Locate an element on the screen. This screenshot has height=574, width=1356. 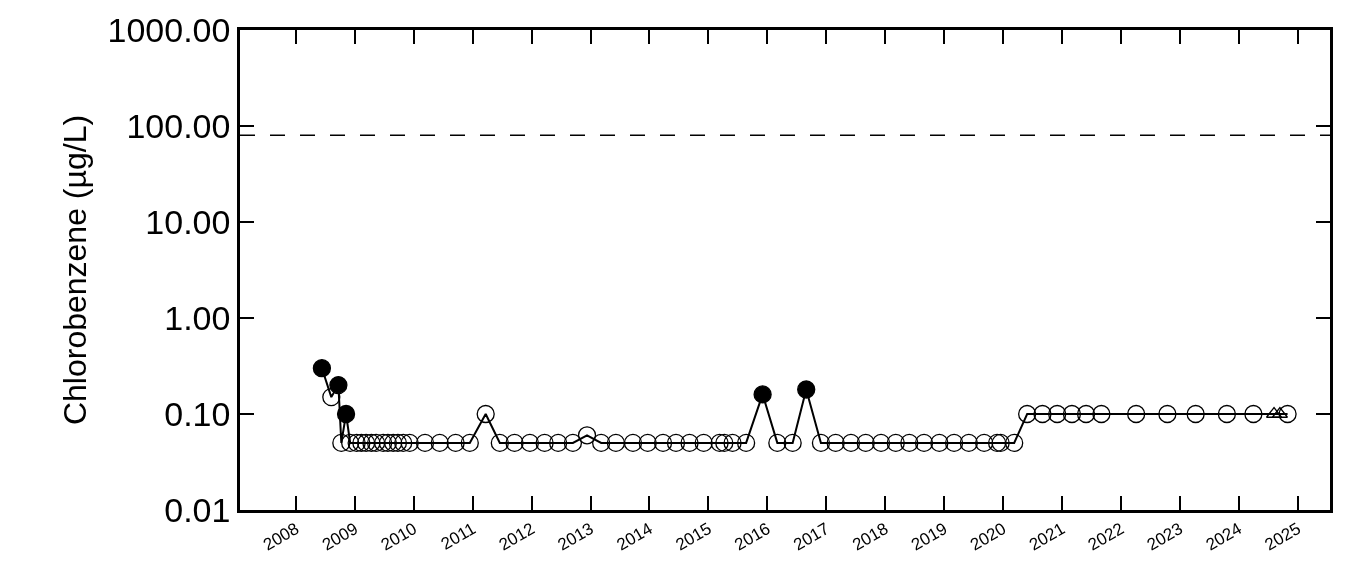
x-tick-label: 2009 is located at coordinates (340, 537).